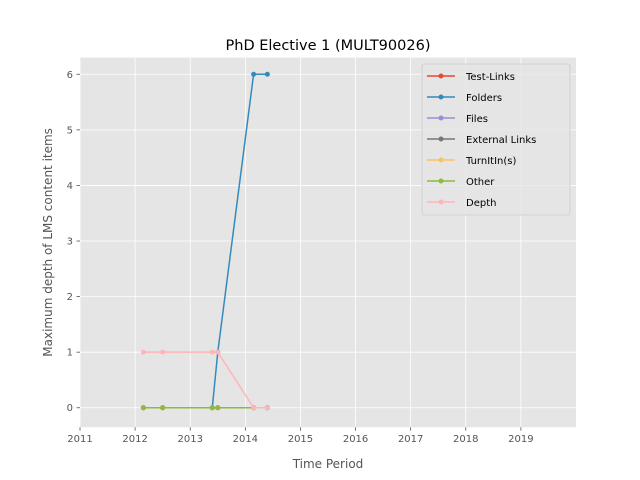  What do you see at coordinates (134, 439) in the screenshot?
I see `x-tick-label: 2012` at bounding box center [134, 439].